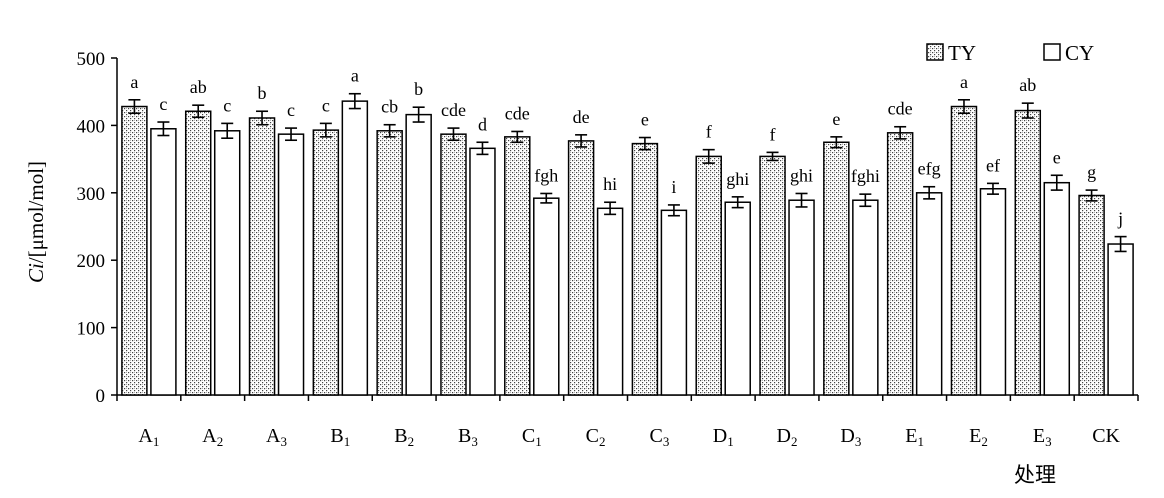 Image resolution: width=1164 pixels, height=498 pixels. I want to click on y-tick-label: 500, so click(91, 59).